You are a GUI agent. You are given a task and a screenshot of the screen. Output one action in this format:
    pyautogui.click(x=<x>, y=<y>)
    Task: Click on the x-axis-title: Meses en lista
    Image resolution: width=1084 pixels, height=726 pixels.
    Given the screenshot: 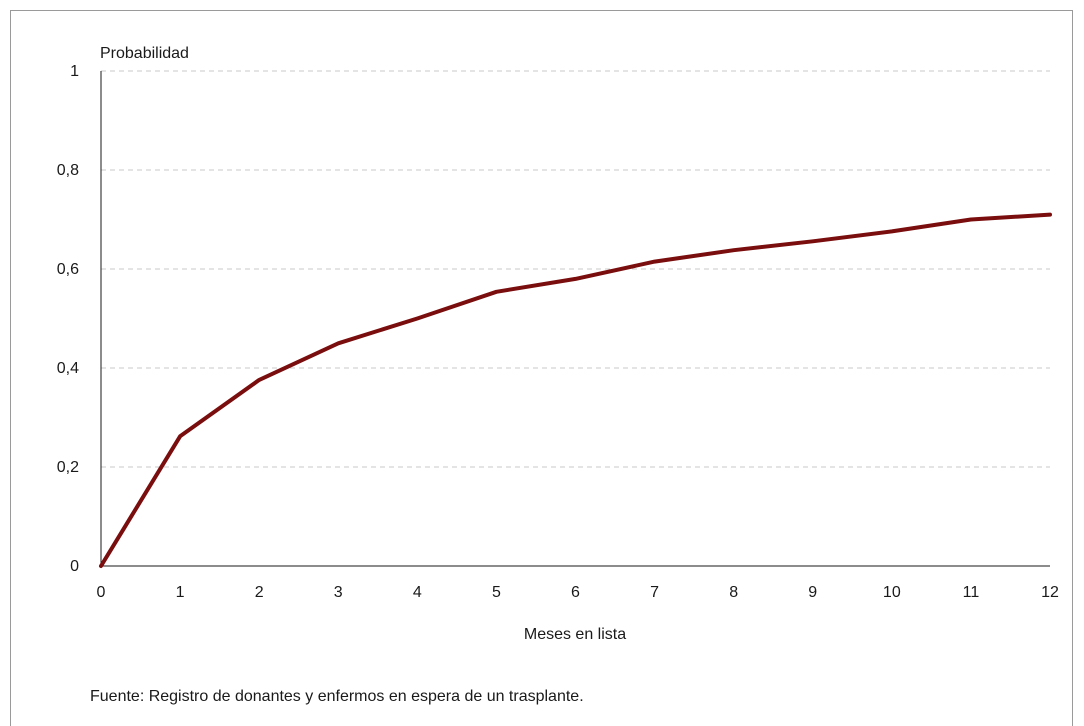 What is the action you would take?
    pyautogui.click(x=575, y=634)
    